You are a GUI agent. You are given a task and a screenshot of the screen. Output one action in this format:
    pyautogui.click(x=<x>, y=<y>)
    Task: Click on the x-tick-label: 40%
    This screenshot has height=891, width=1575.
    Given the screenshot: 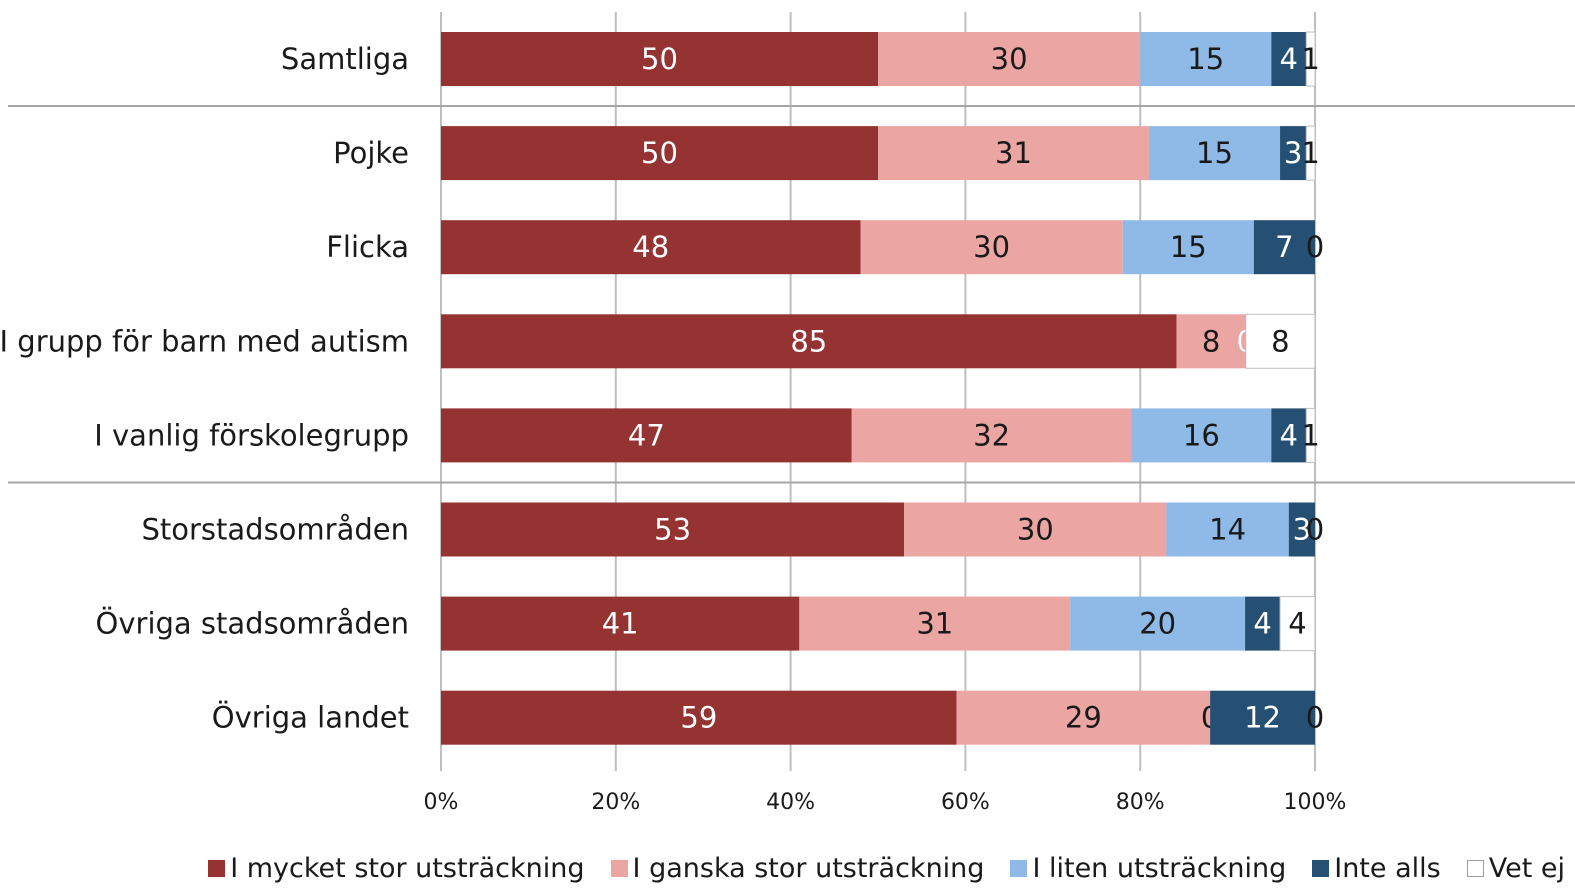 What is the action you would take?
    pyautogui.click(x=790, y=802)
    